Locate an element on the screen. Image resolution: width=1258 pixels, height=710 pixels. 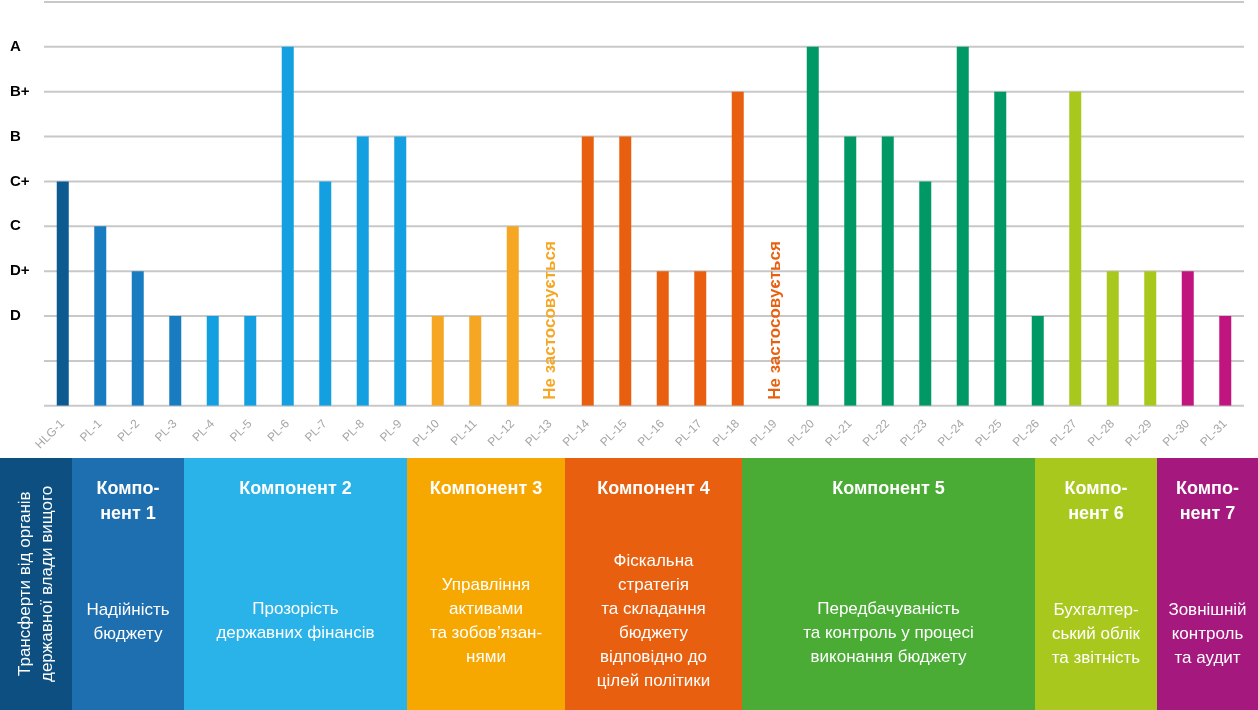
text: Компонент 2 Прозорість державних фінансів is located at coordinates (295, 560).